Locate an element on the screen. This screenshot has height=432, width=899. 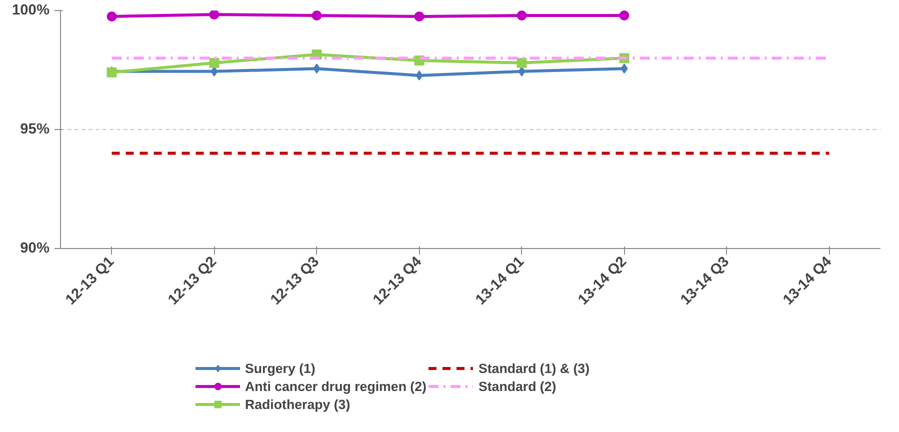
y-tick-label: 90% is located at coordinates (35, 248).